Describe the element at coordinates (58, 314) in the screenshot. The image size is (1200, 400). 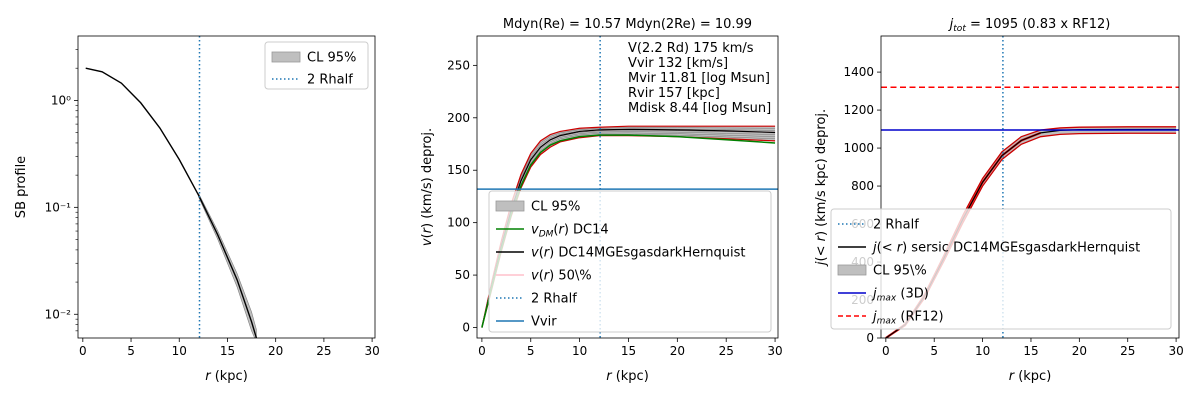
I see `y-tick-label: 10⁻²` at that location.